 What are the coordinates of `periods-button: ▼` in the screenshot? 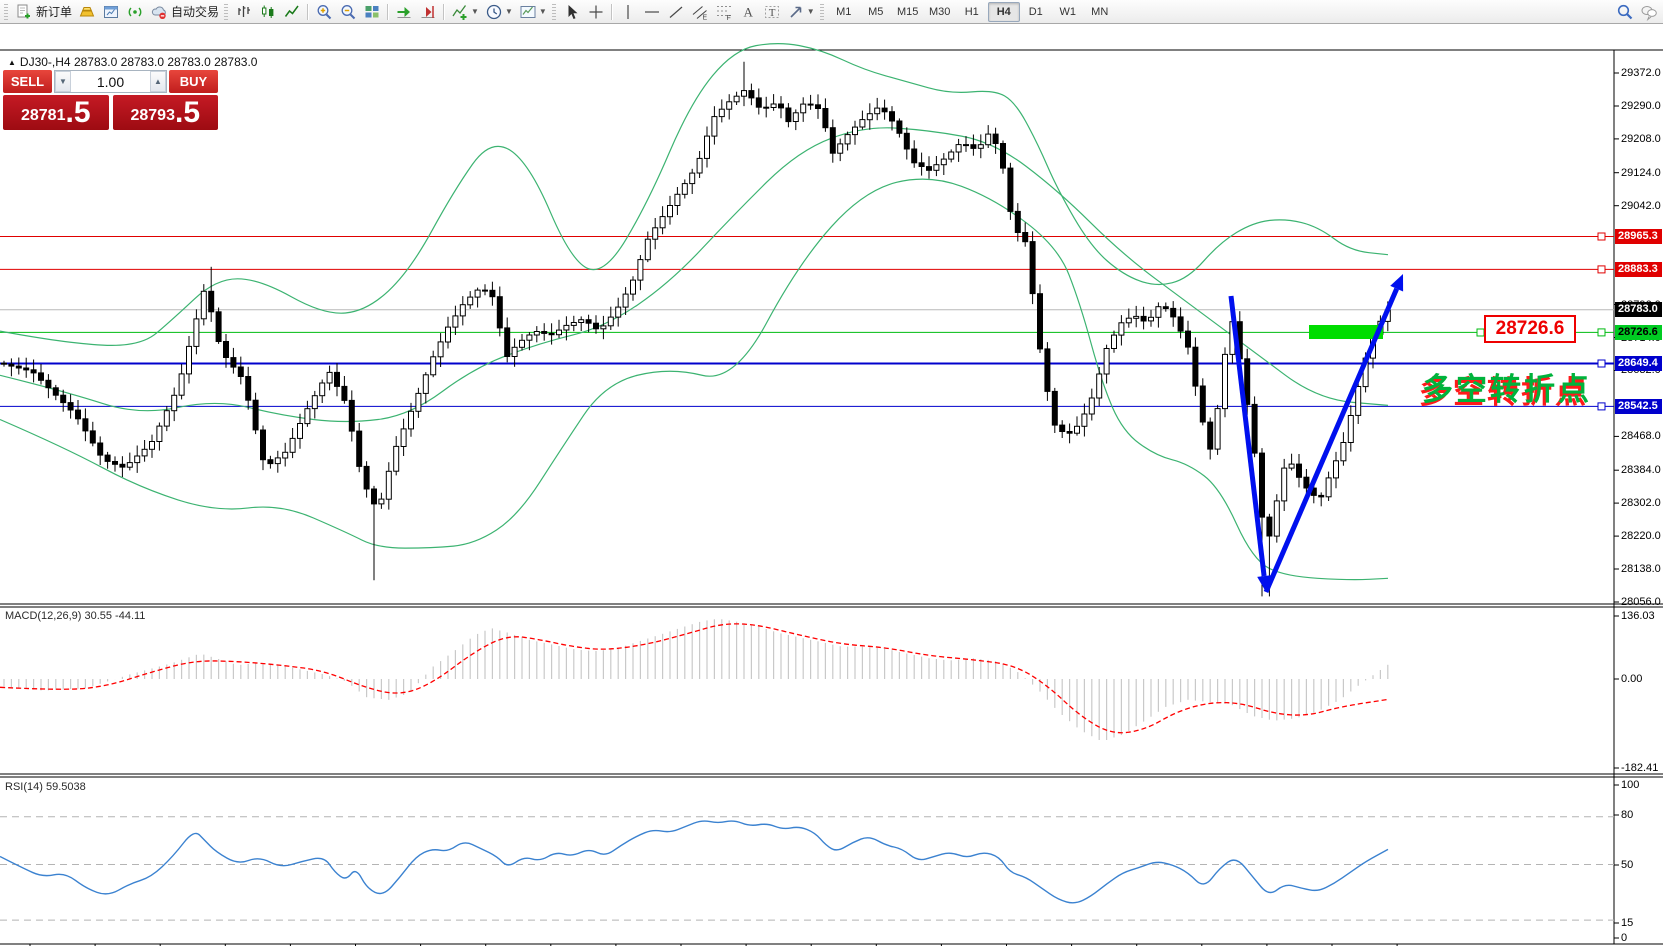 It's located at (499, 12).